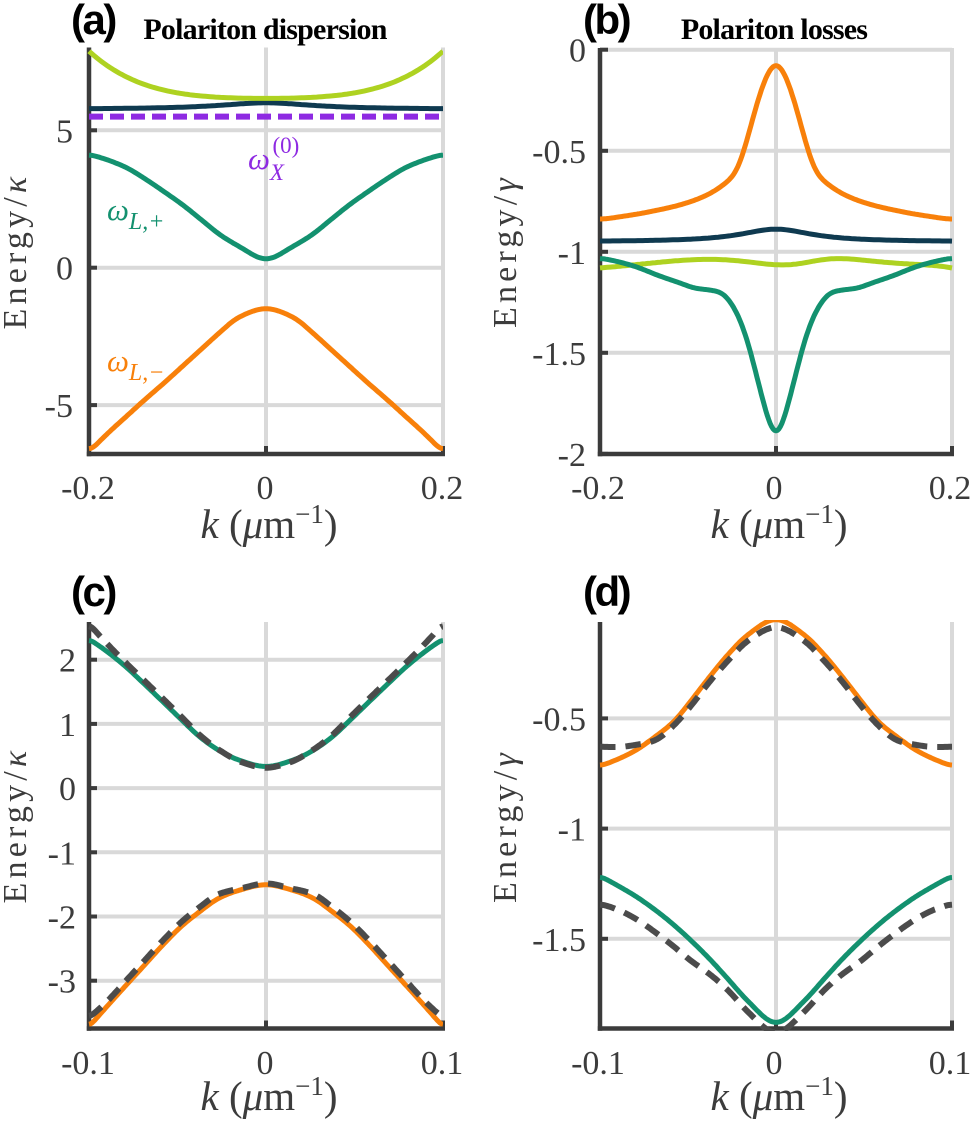  I want to click on svg-text: Polariton dispersion, so click(265, 29).